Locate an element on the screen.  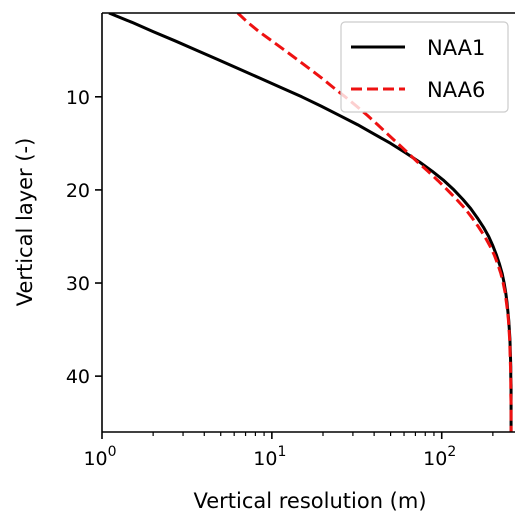
x-tick-label: 10¹ is located at coordinates (269, 457).